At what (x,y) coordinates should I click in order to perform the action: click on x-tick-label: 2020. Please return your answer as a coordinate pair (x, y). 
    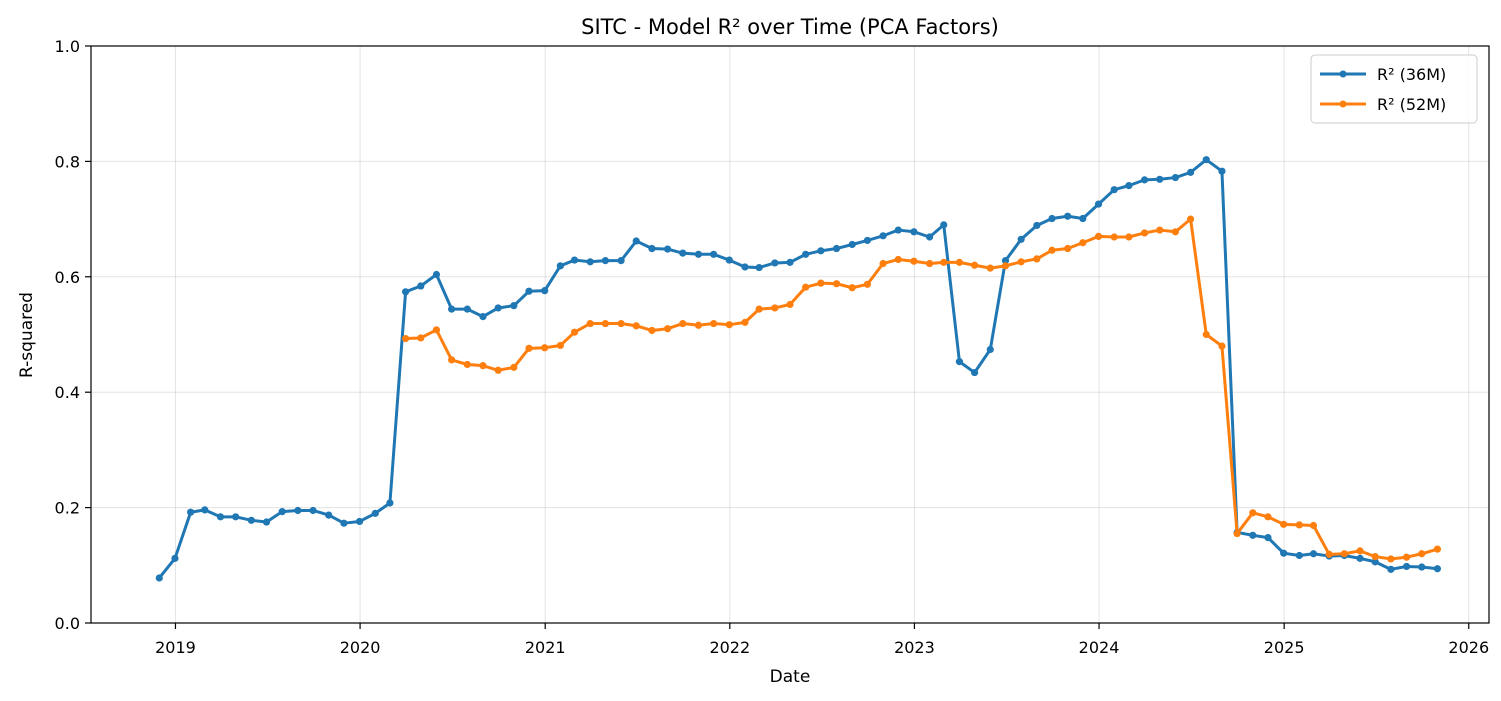
    Looking at the image, I should click on (360, 647).